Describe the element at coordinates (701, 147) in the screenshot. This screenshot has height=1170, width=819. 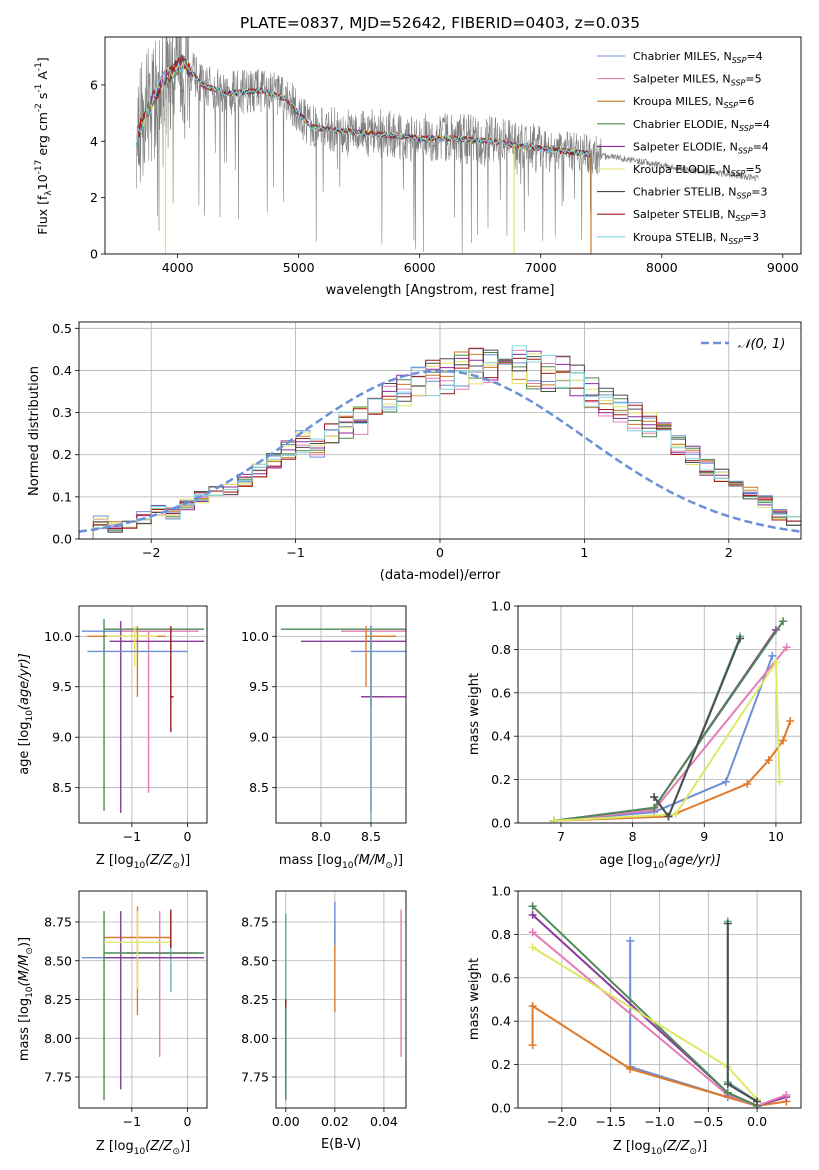
I see `legend-label: Salpeter ELODIE, NSSP=4` at that location.